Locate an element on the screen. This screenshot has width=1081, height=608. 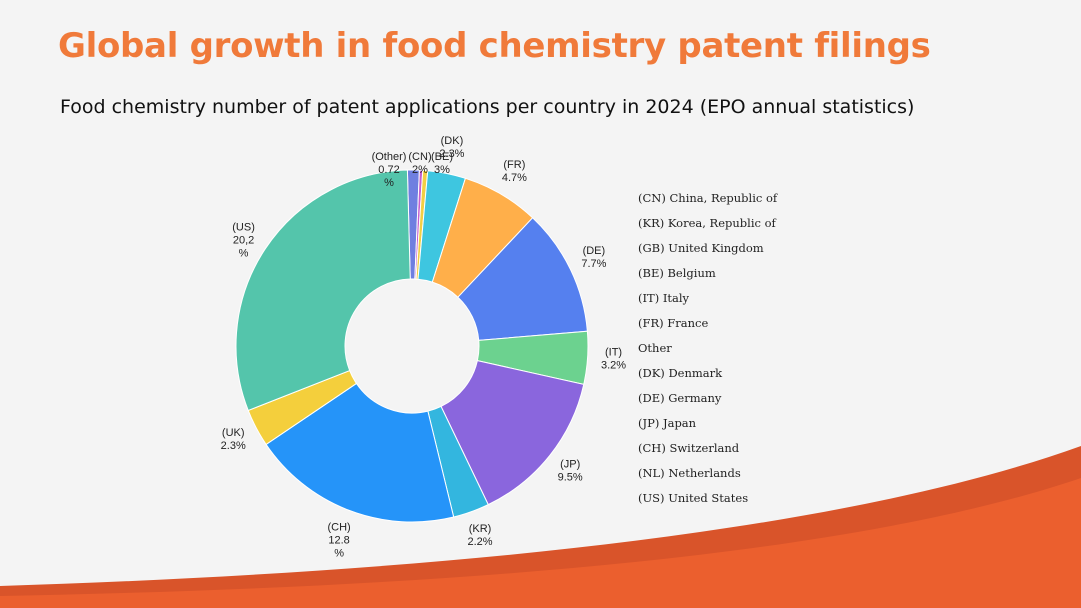
slice-label-fr: (FR) 4.7% is located at coordinates (514, 171).